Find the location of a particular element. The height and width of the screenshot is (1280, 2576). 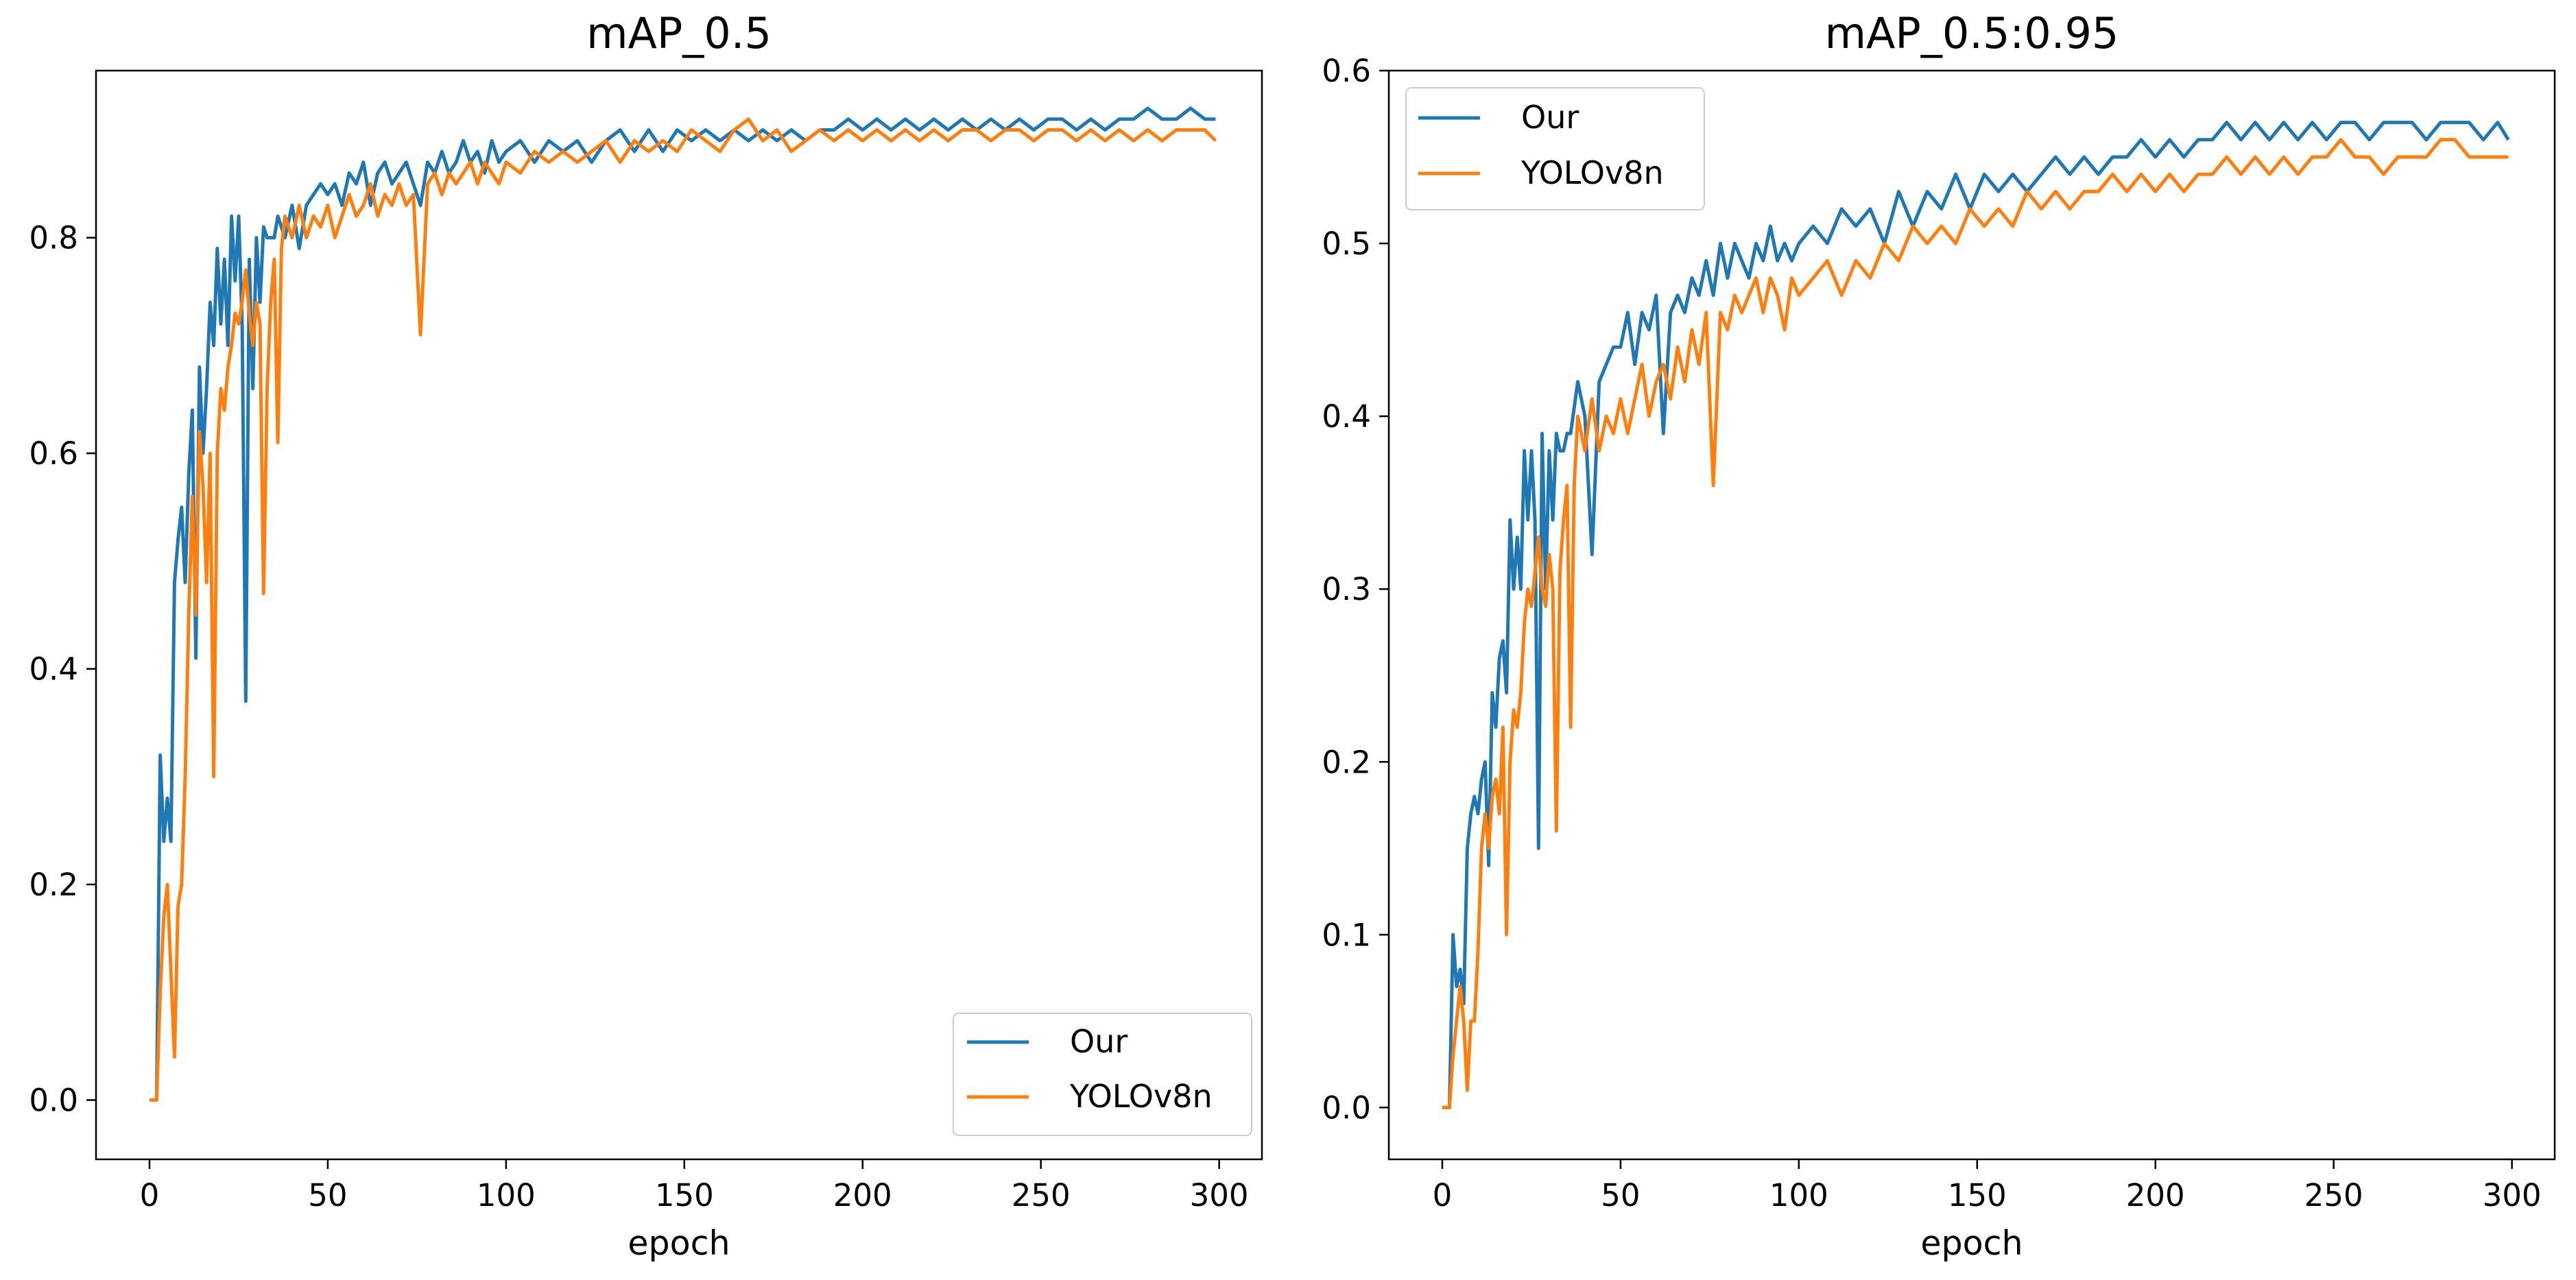

y-tick-label: 0.8 is located at coordinates (53, 238).